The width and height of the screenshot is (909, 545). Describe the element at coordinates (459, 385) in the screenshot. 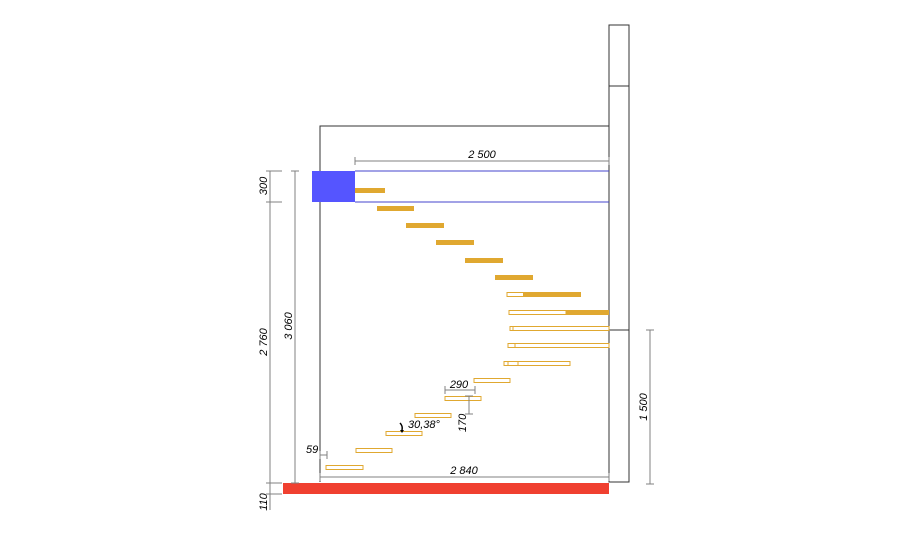

I see `dim-tread-label: 290` at that location.